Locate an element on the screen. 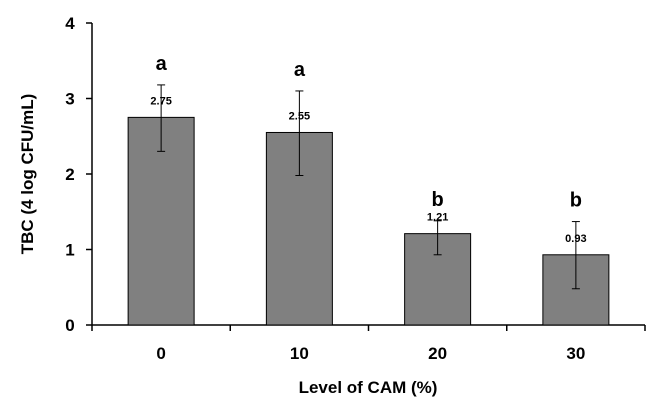 This screenshot has height=403, width=667. y-tick-label: 1 is located at coordinates (69, 250).